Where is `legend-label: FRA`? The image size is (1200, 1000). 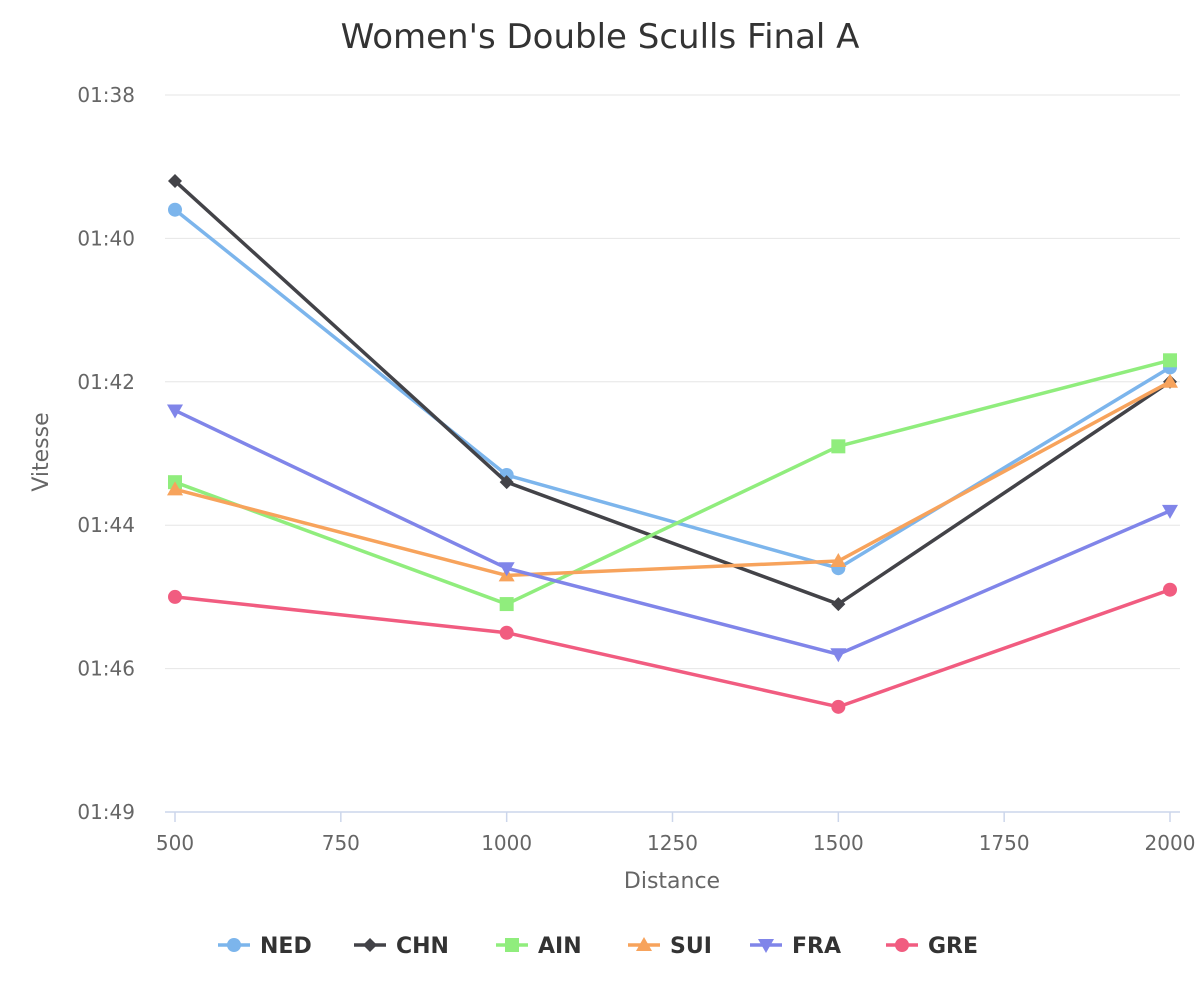 legend-label: FRA is located at coordinates (816, 946).